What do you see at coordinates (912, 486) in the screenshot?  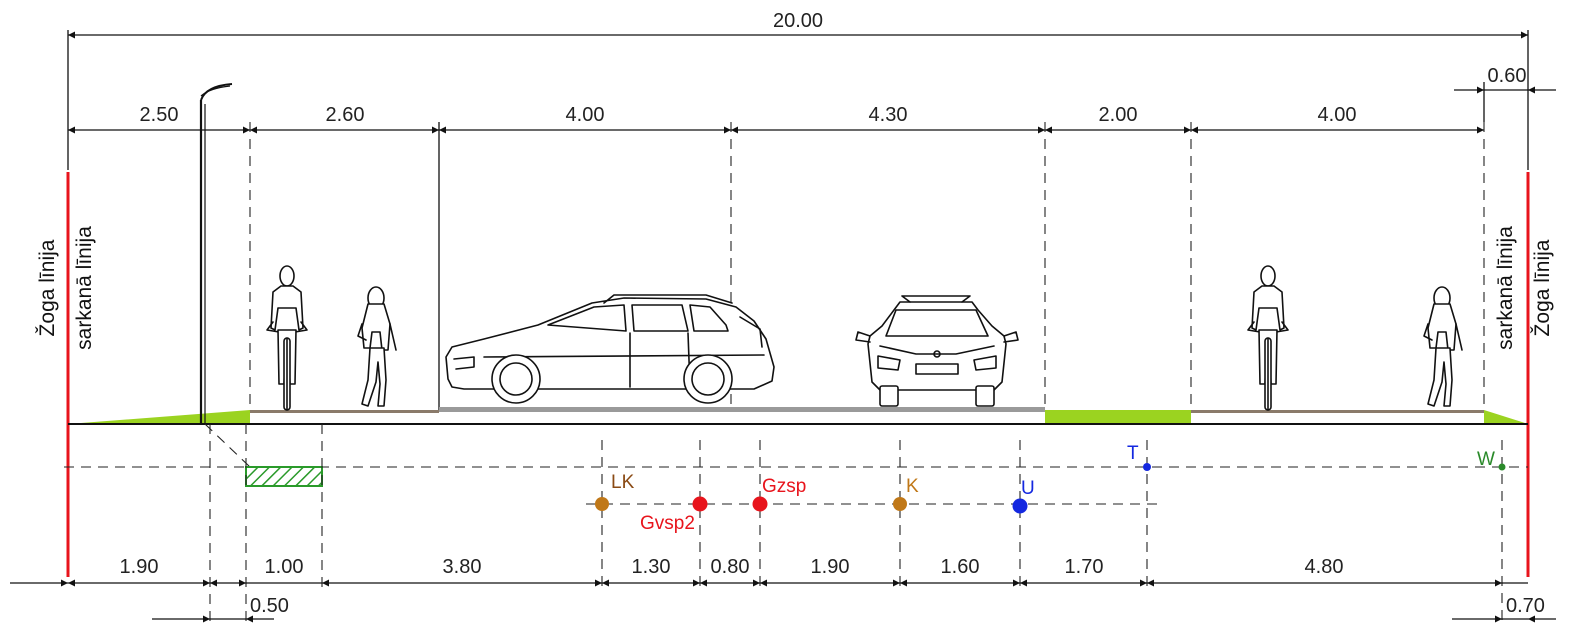 I see `utility-label: K` at bounding box center [912, 486].